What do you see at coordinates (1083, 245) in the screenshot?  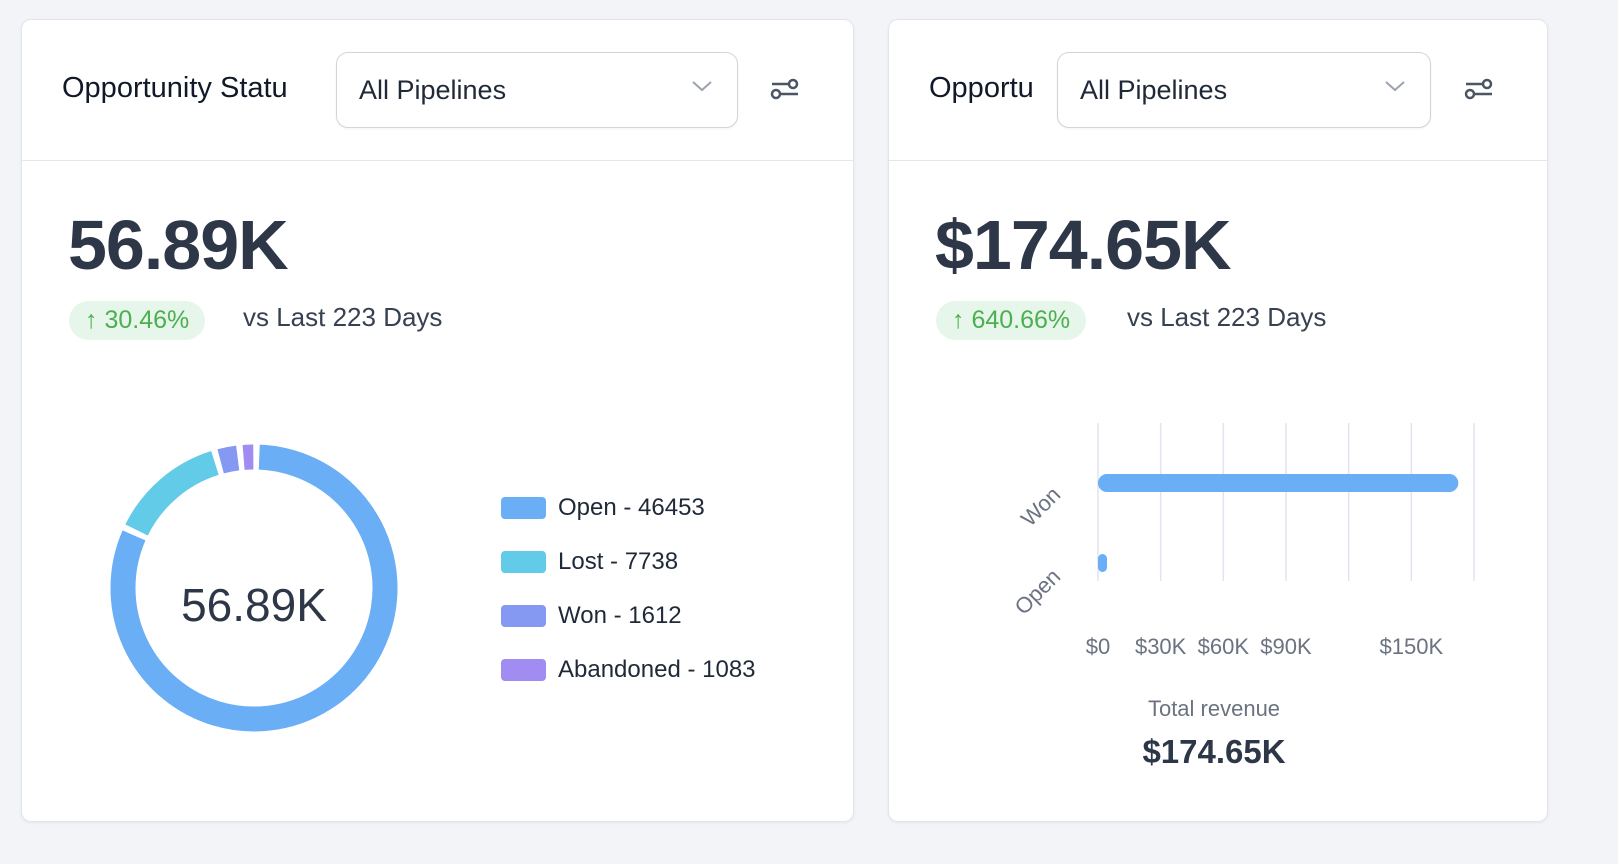 I see `total-value: $174.65K` at bounding box center [1083, 245].